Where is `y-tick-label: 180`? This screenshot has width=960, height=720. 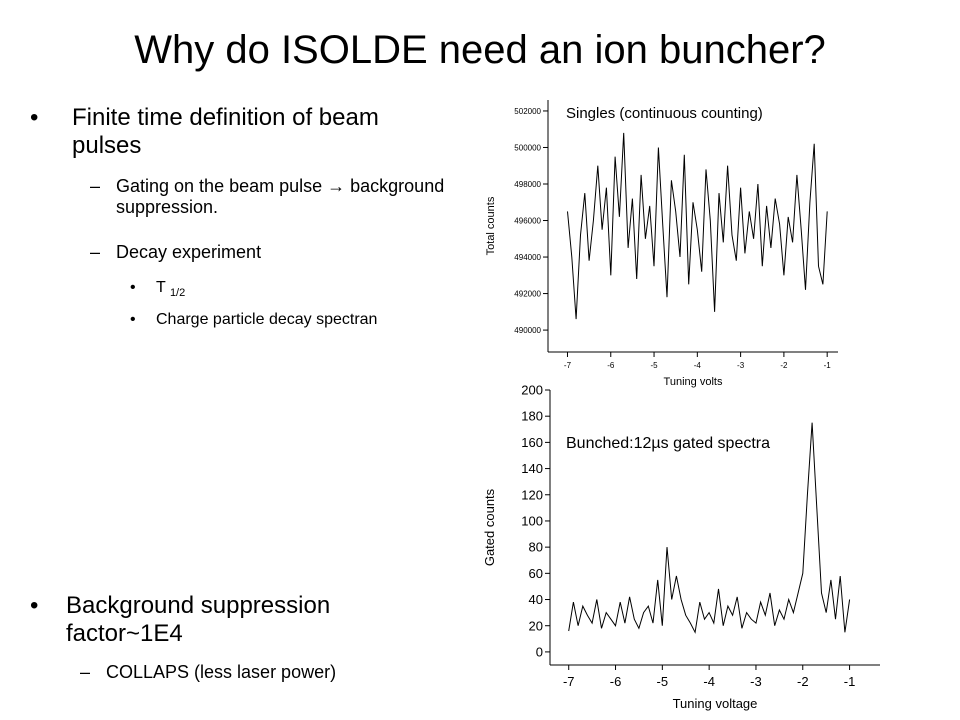 y-tick-label: 180 is located at coordinates (532, 416).